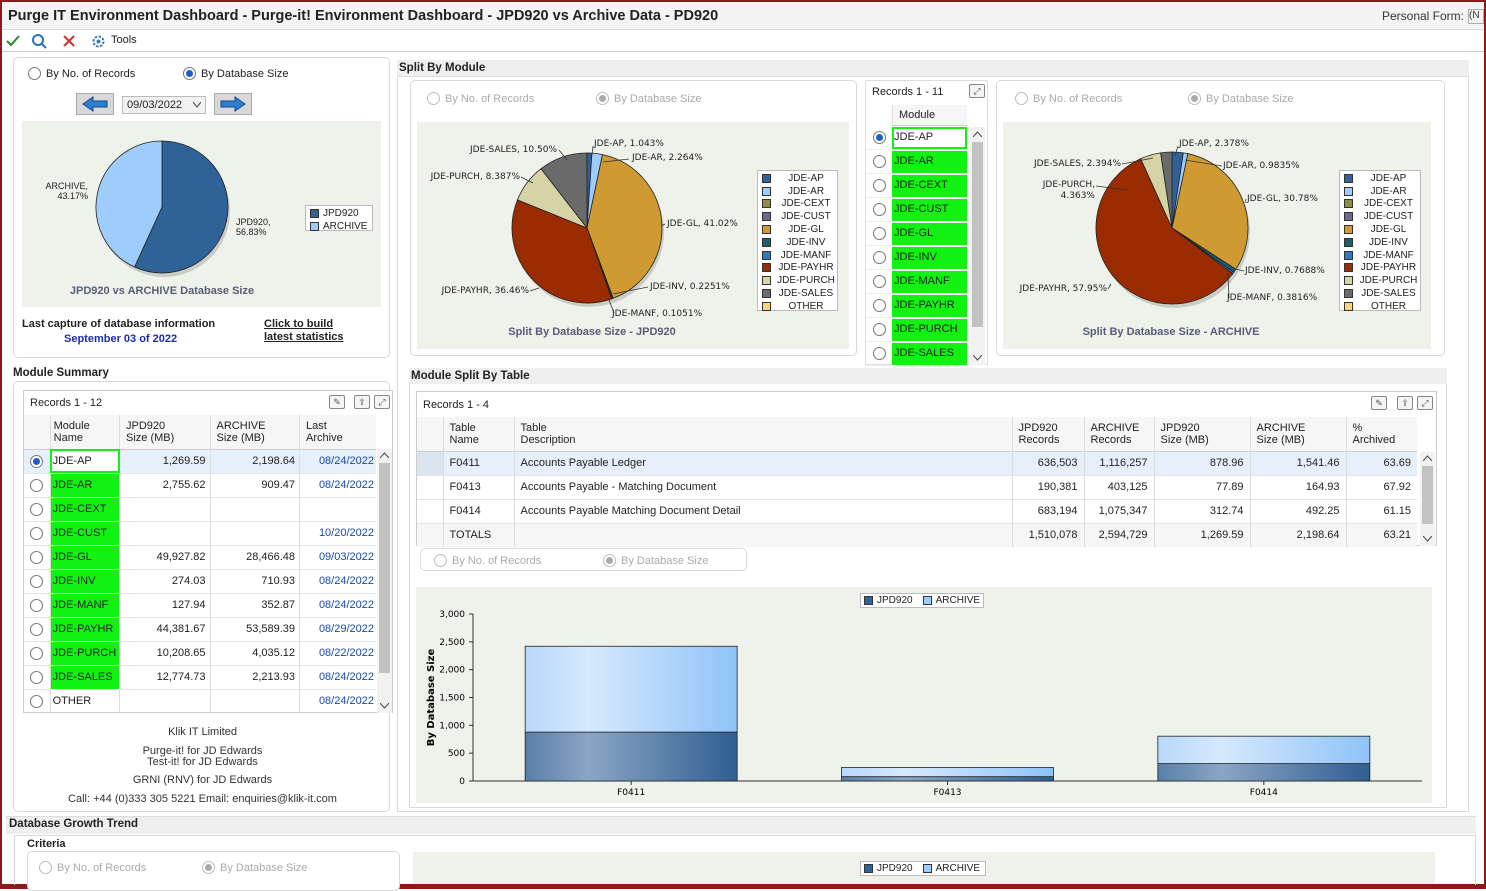 This screenshot has width=1486, height=891. What do you see at coordinates (337, 557) in the screenshot?
I see `last-archive-cell: 09/03/2022` at bounding box center [337, 557].